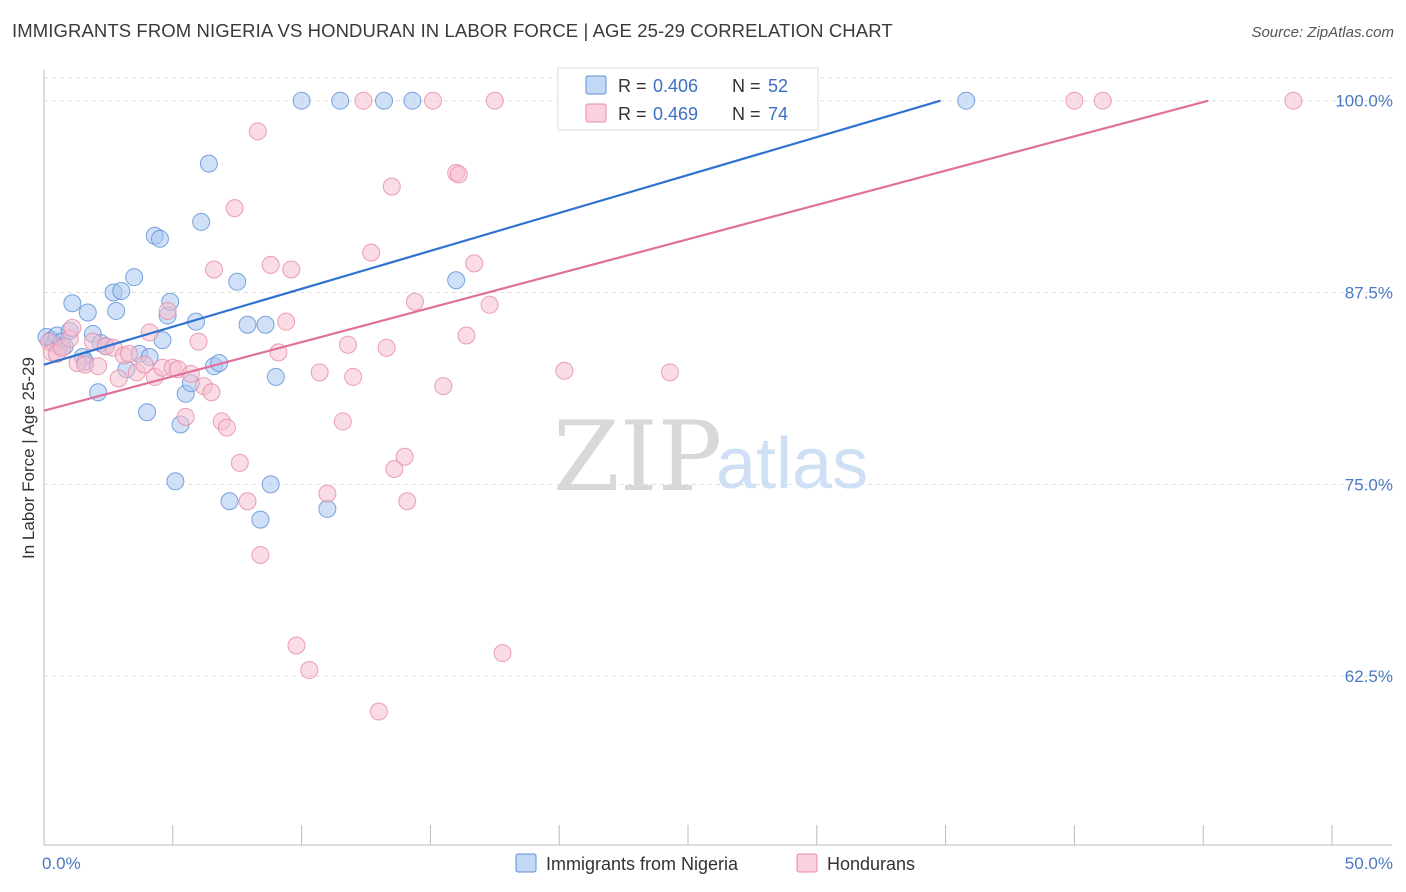 The width and height of the screenshot is (1406, 892). I want to click on watermark: ZIP atlas, so click(710, 457).